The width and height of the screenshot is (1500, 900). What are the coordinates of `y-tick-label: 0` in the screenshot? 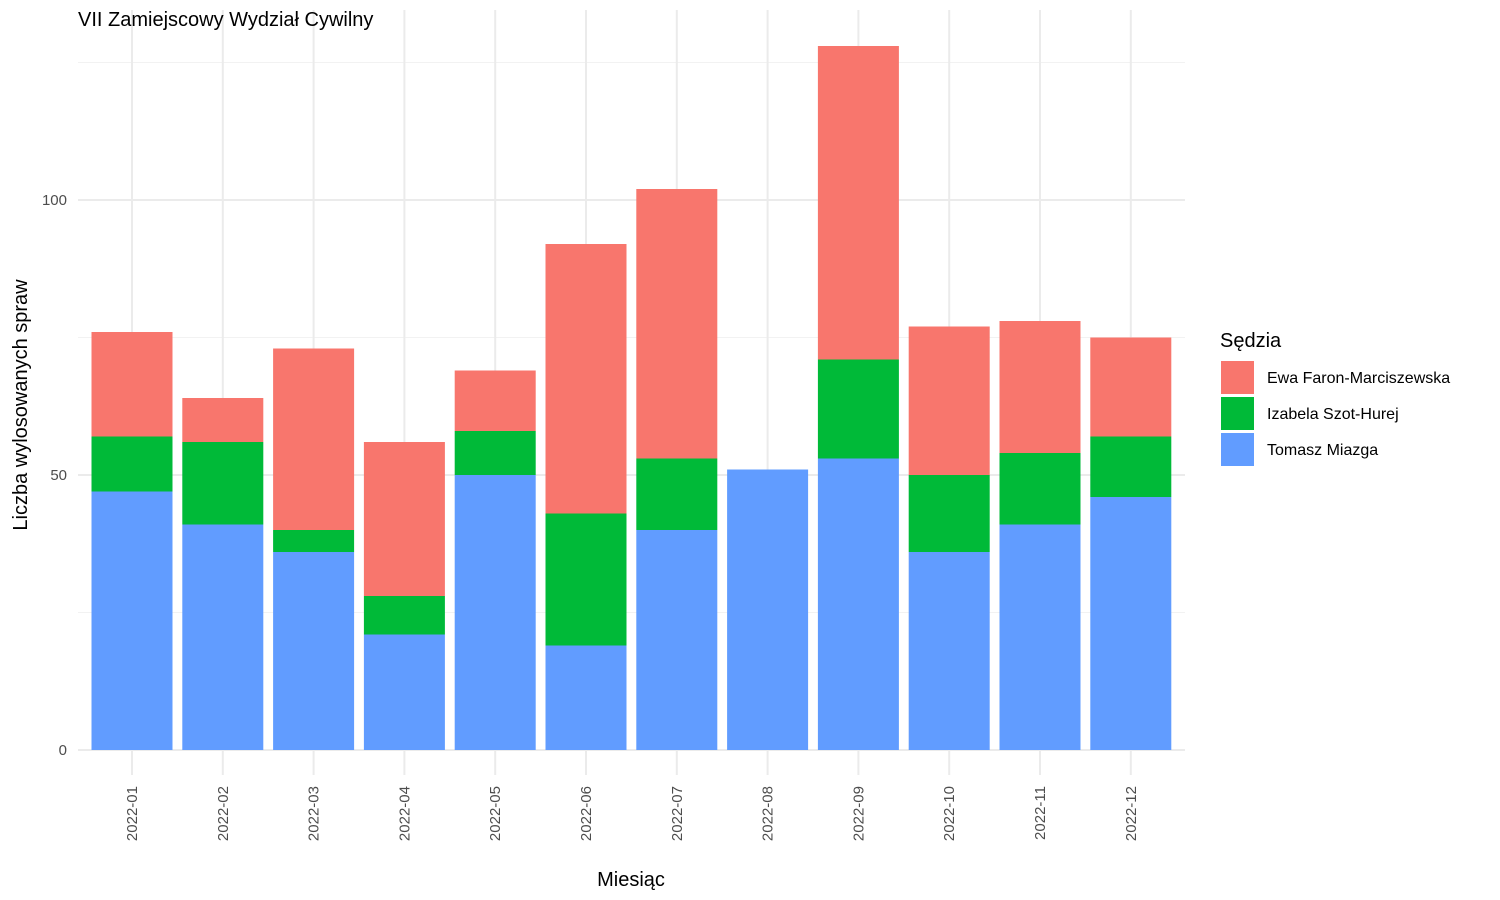 It's located at (63, 750).